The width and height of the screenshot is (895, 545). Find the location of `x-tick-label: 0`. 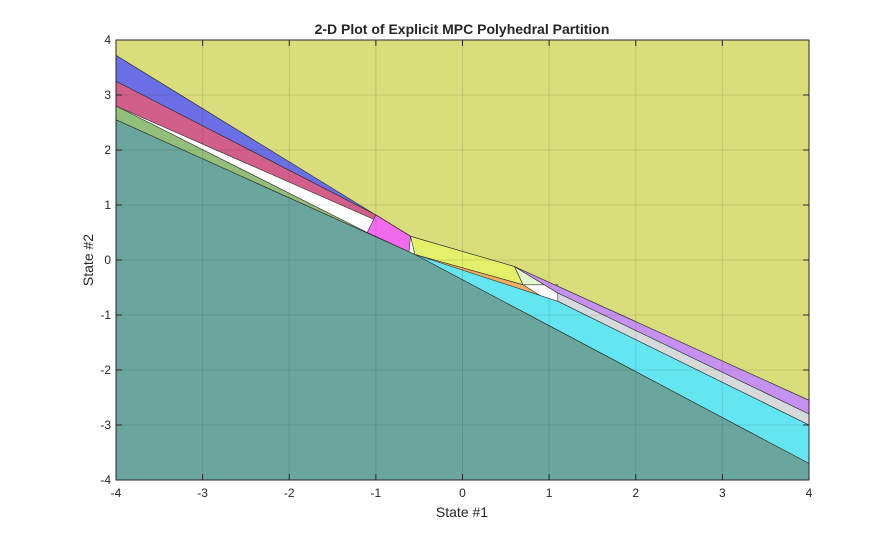

x-tick-label: 0 is located at coordinates (462, 493).